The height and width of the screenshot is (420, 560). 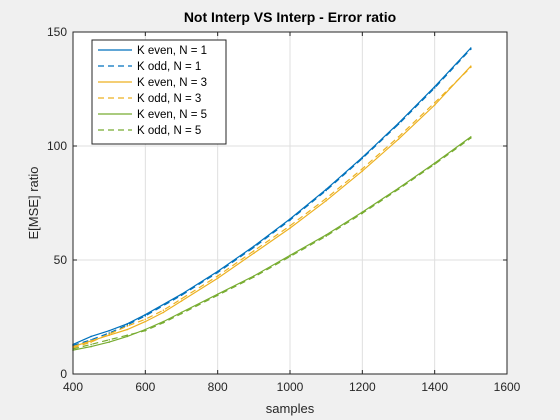 I want to click on x-tick-label: 600, so click(x=145, y=387).